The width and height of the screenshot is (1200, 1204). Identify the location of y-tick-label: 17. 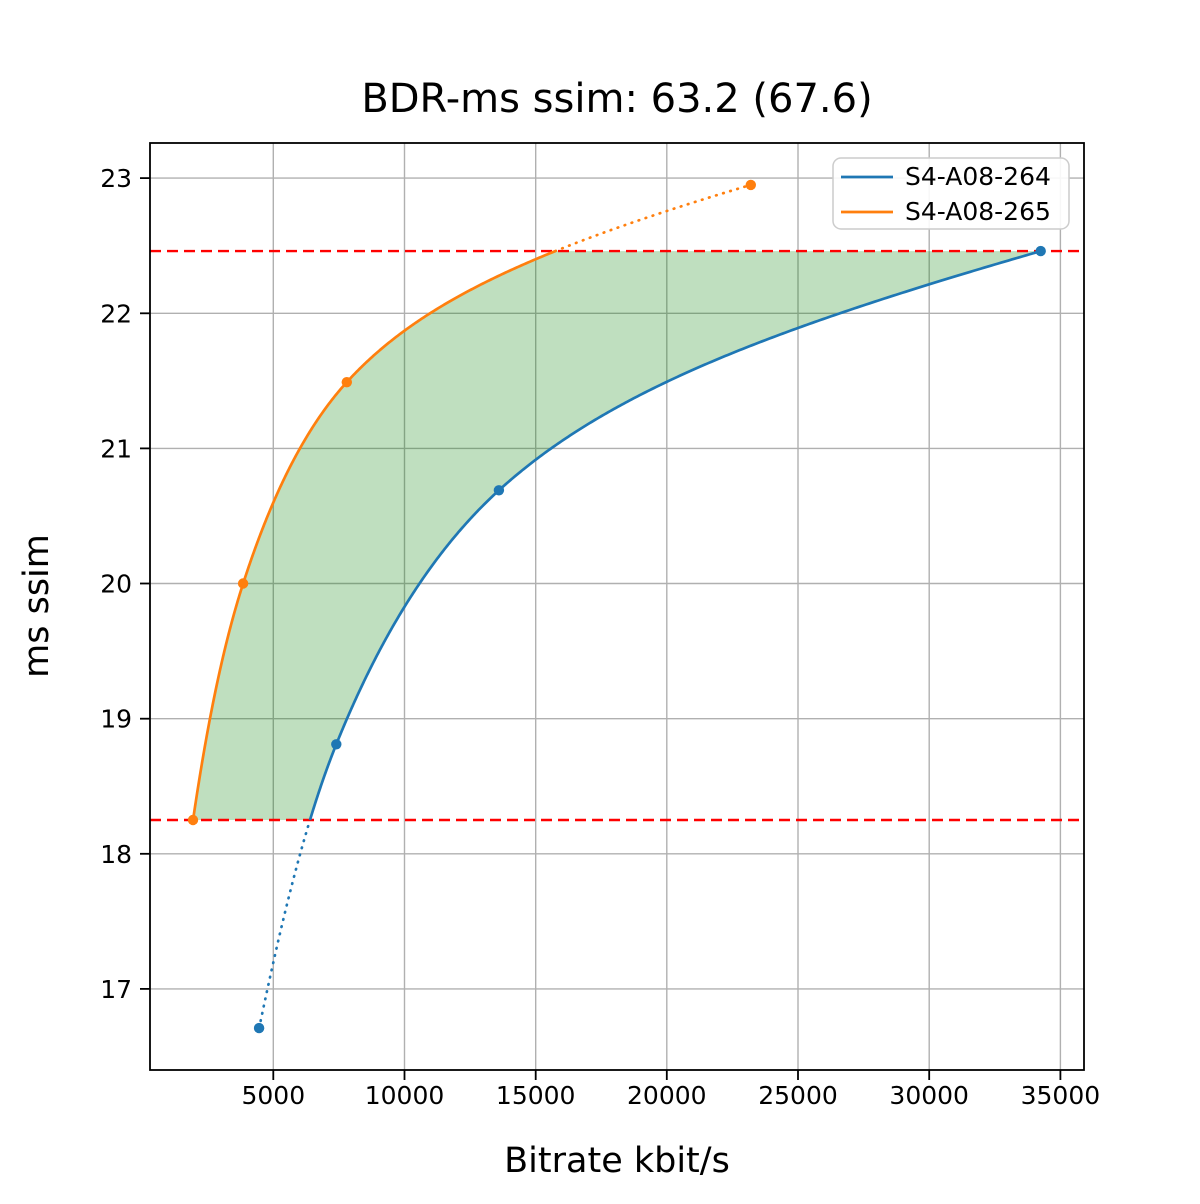
(116, 989).